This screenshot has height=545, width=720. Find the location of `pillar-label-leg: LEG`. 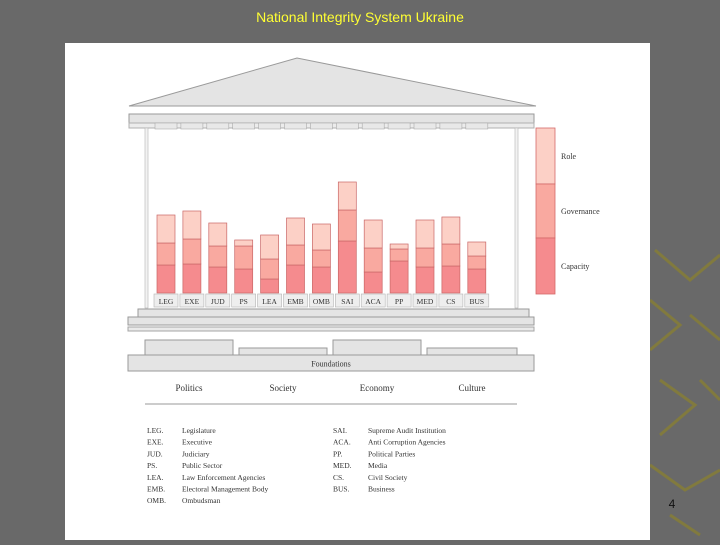

pillar-label-leg: LEG is located at coordinates (166, 301).